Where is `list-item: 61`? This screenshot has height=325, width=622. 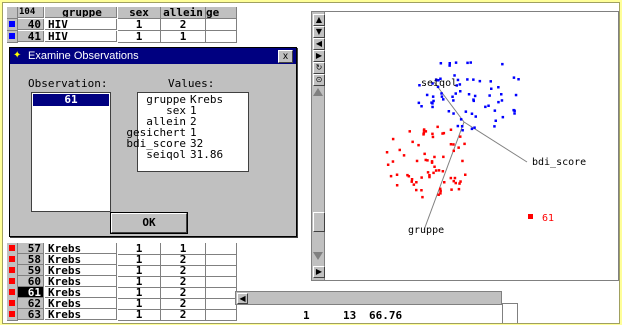 list-item: 61 is located at coordinates (71, 100).